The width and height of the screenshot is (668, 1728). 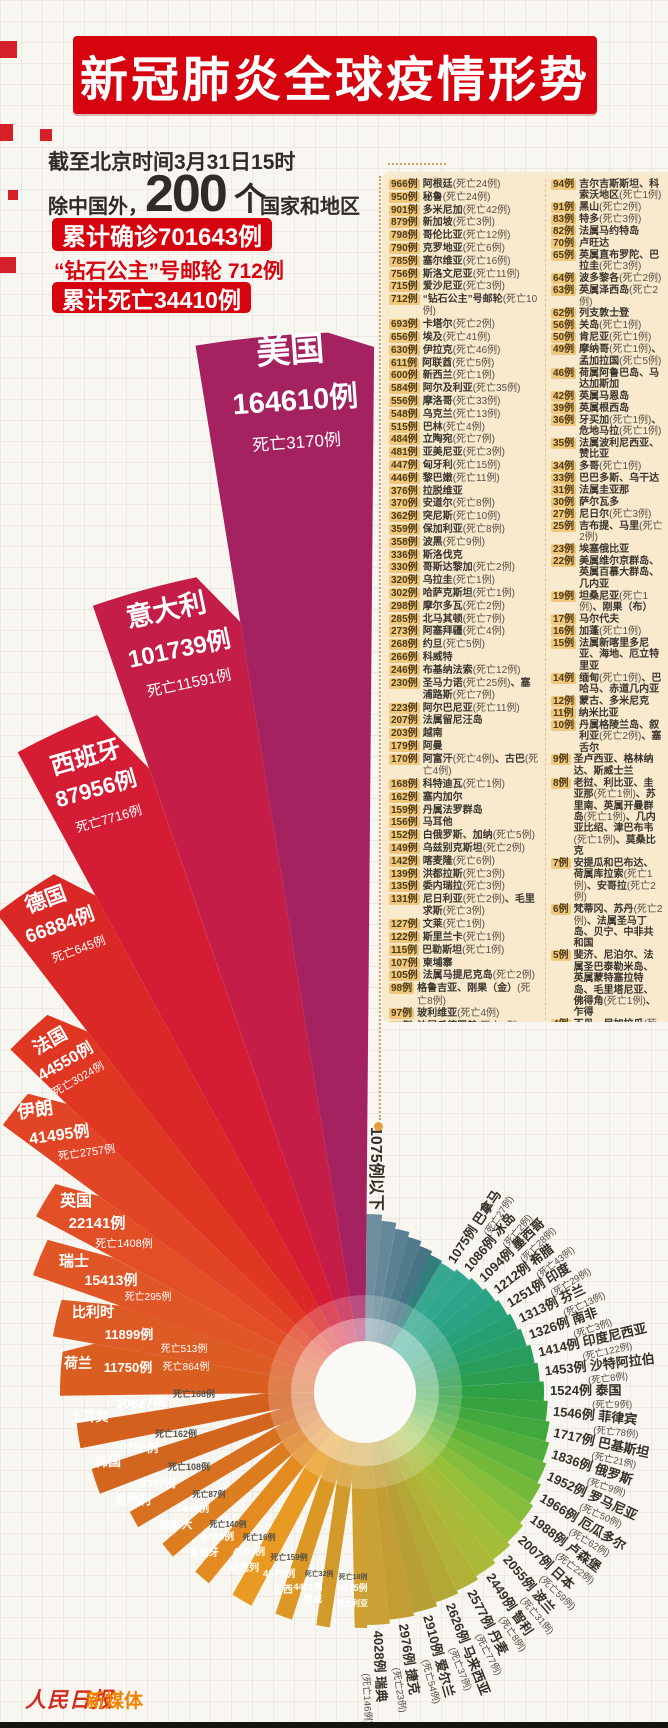 What do you see at coordinates (564, 396) in the screenshot?
I see `case-count-badge: 42例` at bounding box center [564, 396].